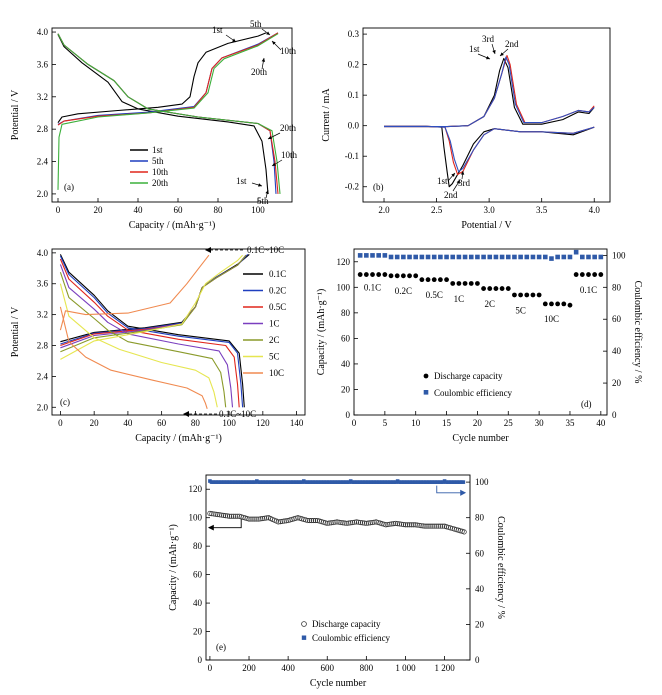 Image resolution: width=662 pixels, height=695 pixels. I want to click on rate-label: 0.2C, so click(403, 291).